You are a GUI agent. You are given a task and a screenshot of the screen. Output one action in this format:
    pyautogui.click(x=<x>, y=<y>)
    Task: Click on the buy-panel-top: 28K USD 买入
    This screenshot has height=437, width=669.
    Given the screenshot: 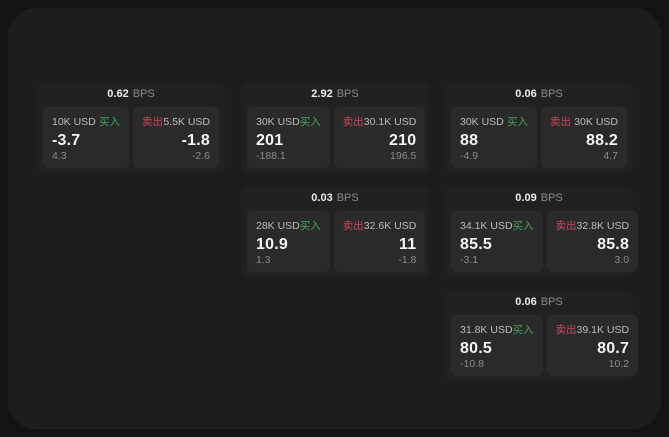 What is the action you would take?
    pyautogui.click(x=288, y=225)
    